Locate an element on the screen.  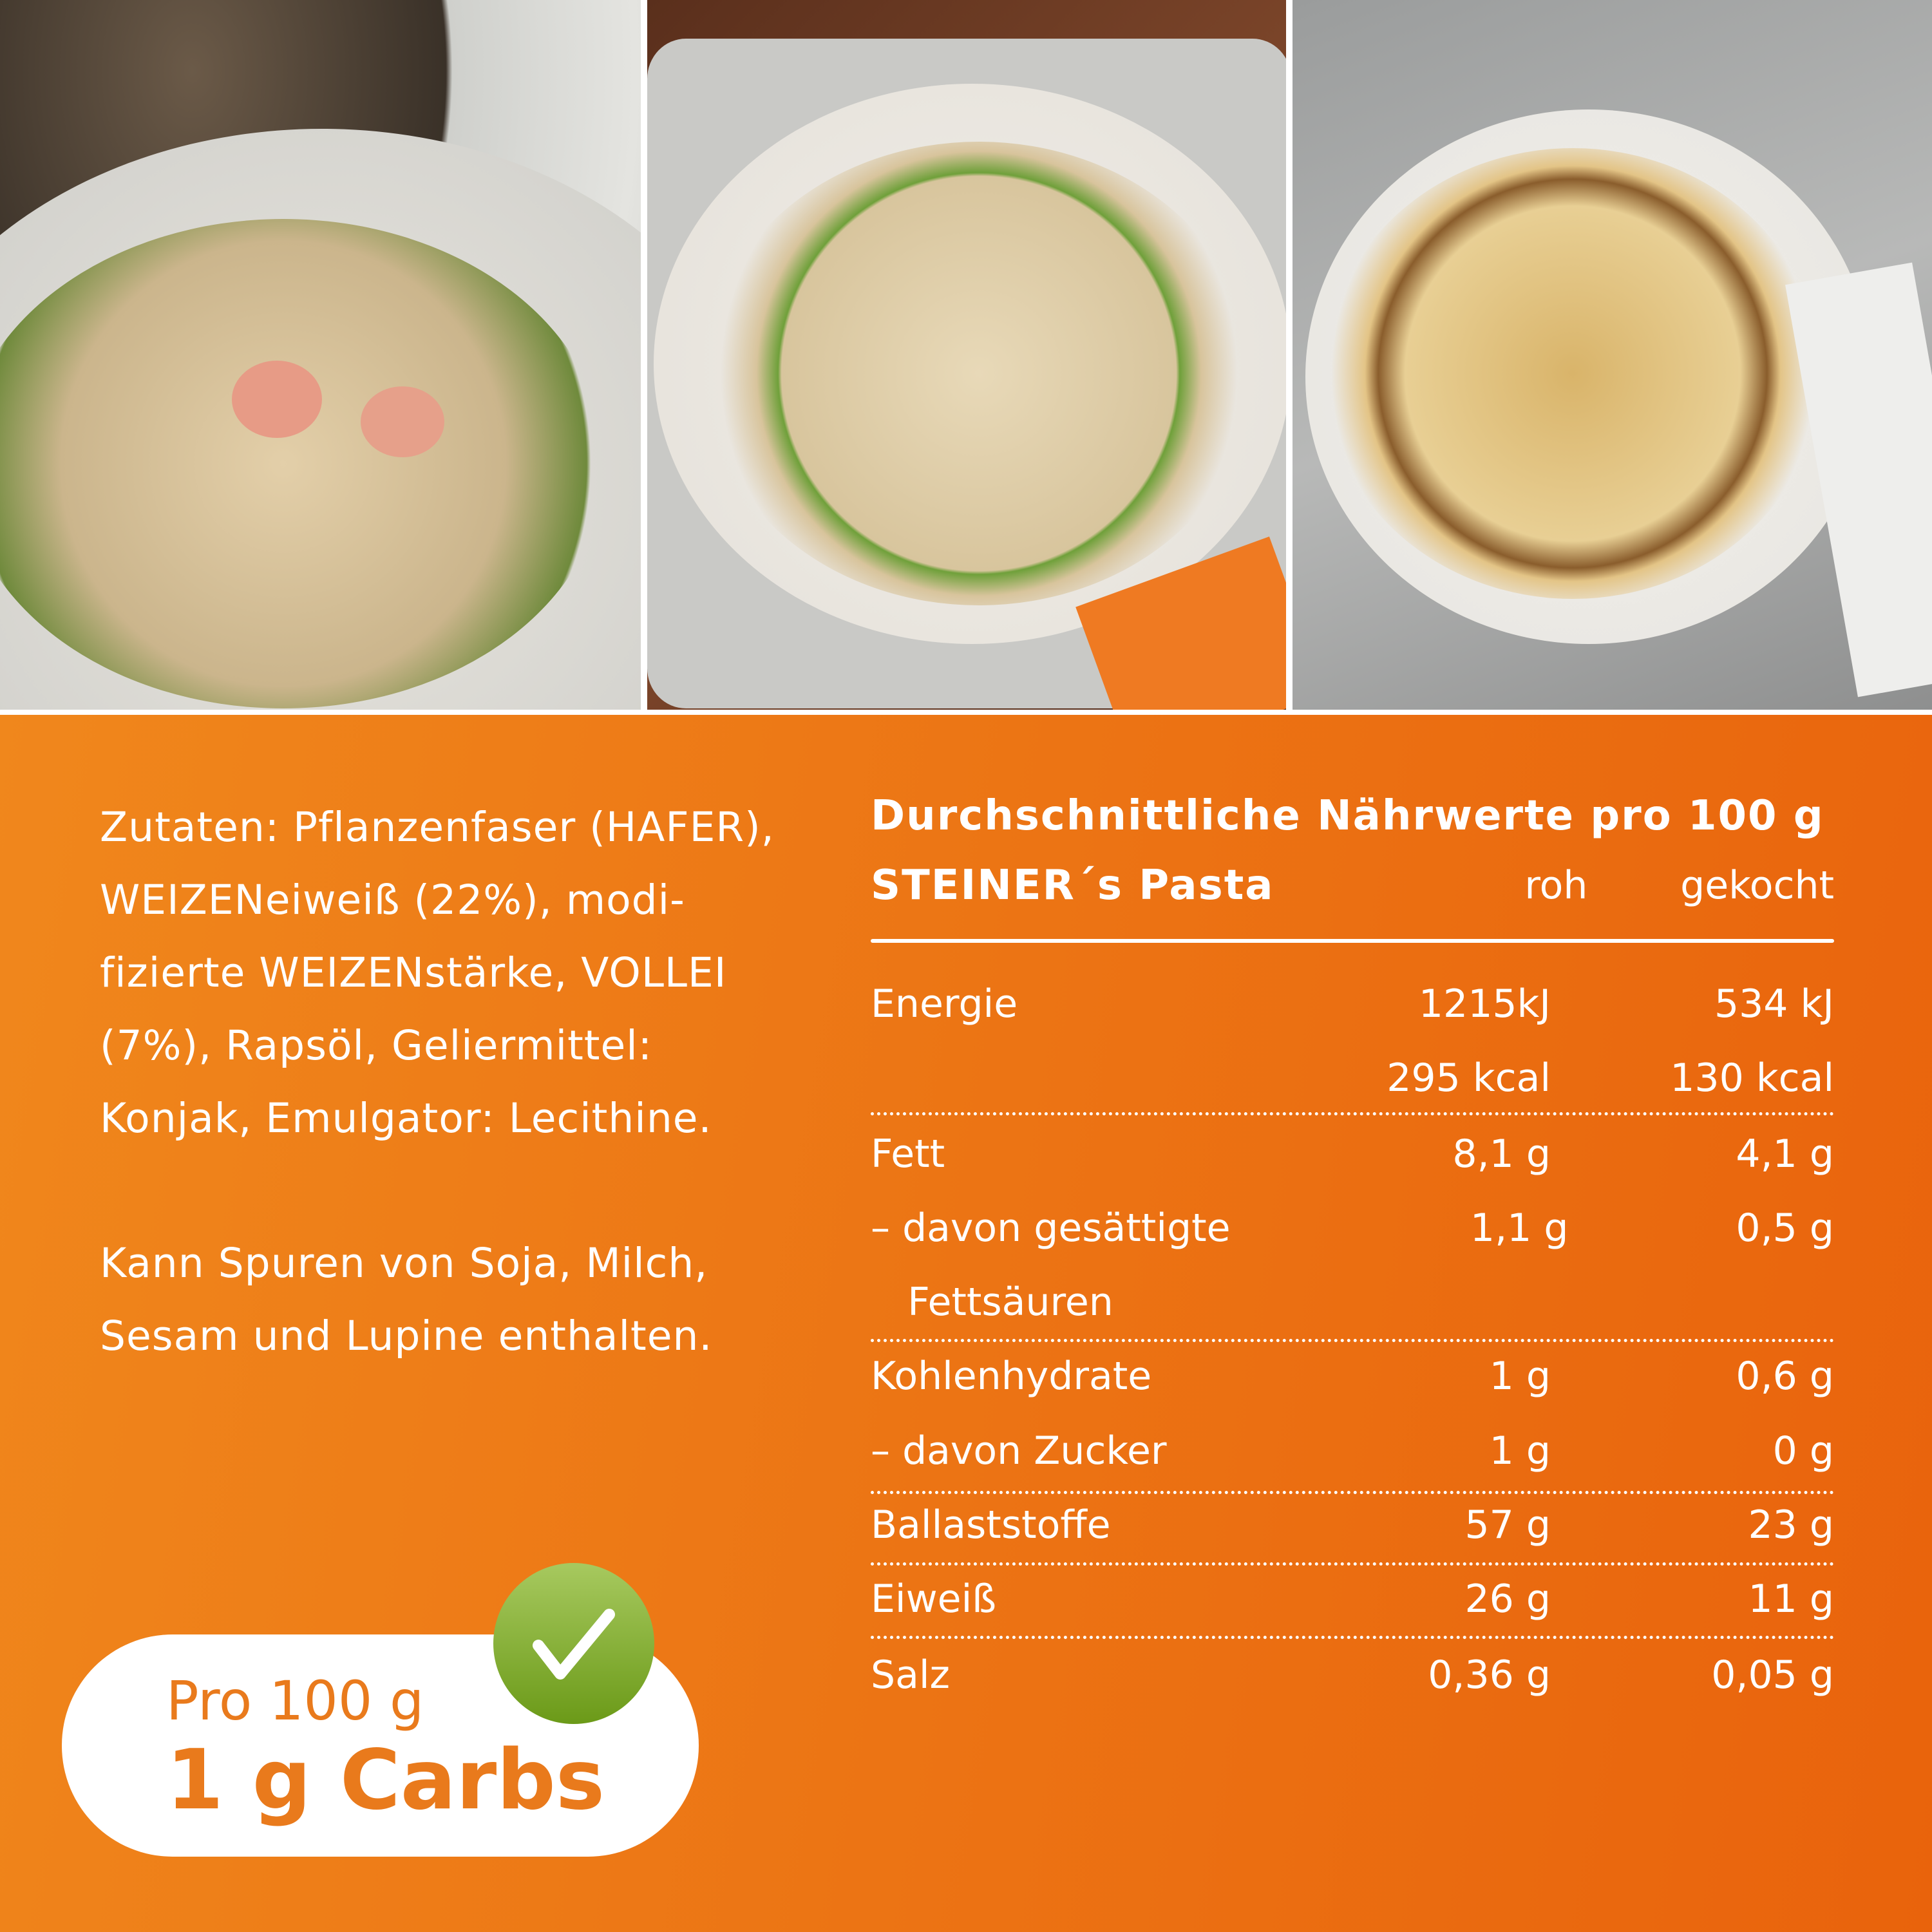
row-cooked-value: 4,1 g is located at coordinates (1785, 1155).